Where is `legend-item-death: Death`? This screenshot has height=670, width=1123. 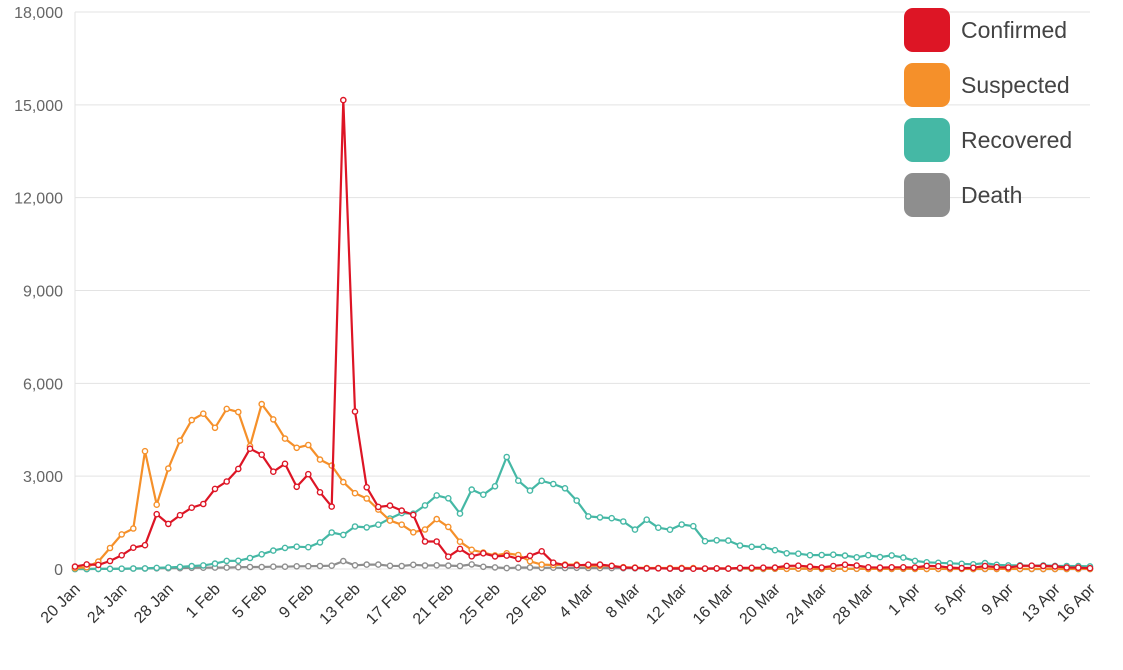
legend-item-death: Death is located at coordinates (988, 195).